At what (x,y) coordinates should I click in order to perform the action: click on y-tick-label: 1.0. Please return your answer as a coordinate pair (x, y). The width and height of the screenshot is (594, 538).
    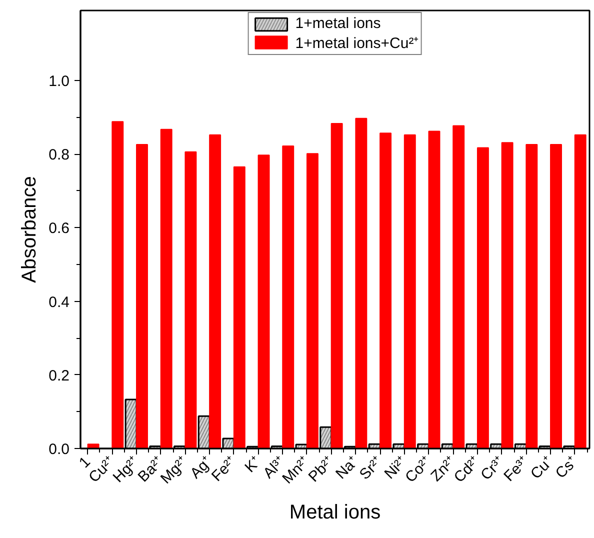
    Looking at the image, I should click on (59, 81).